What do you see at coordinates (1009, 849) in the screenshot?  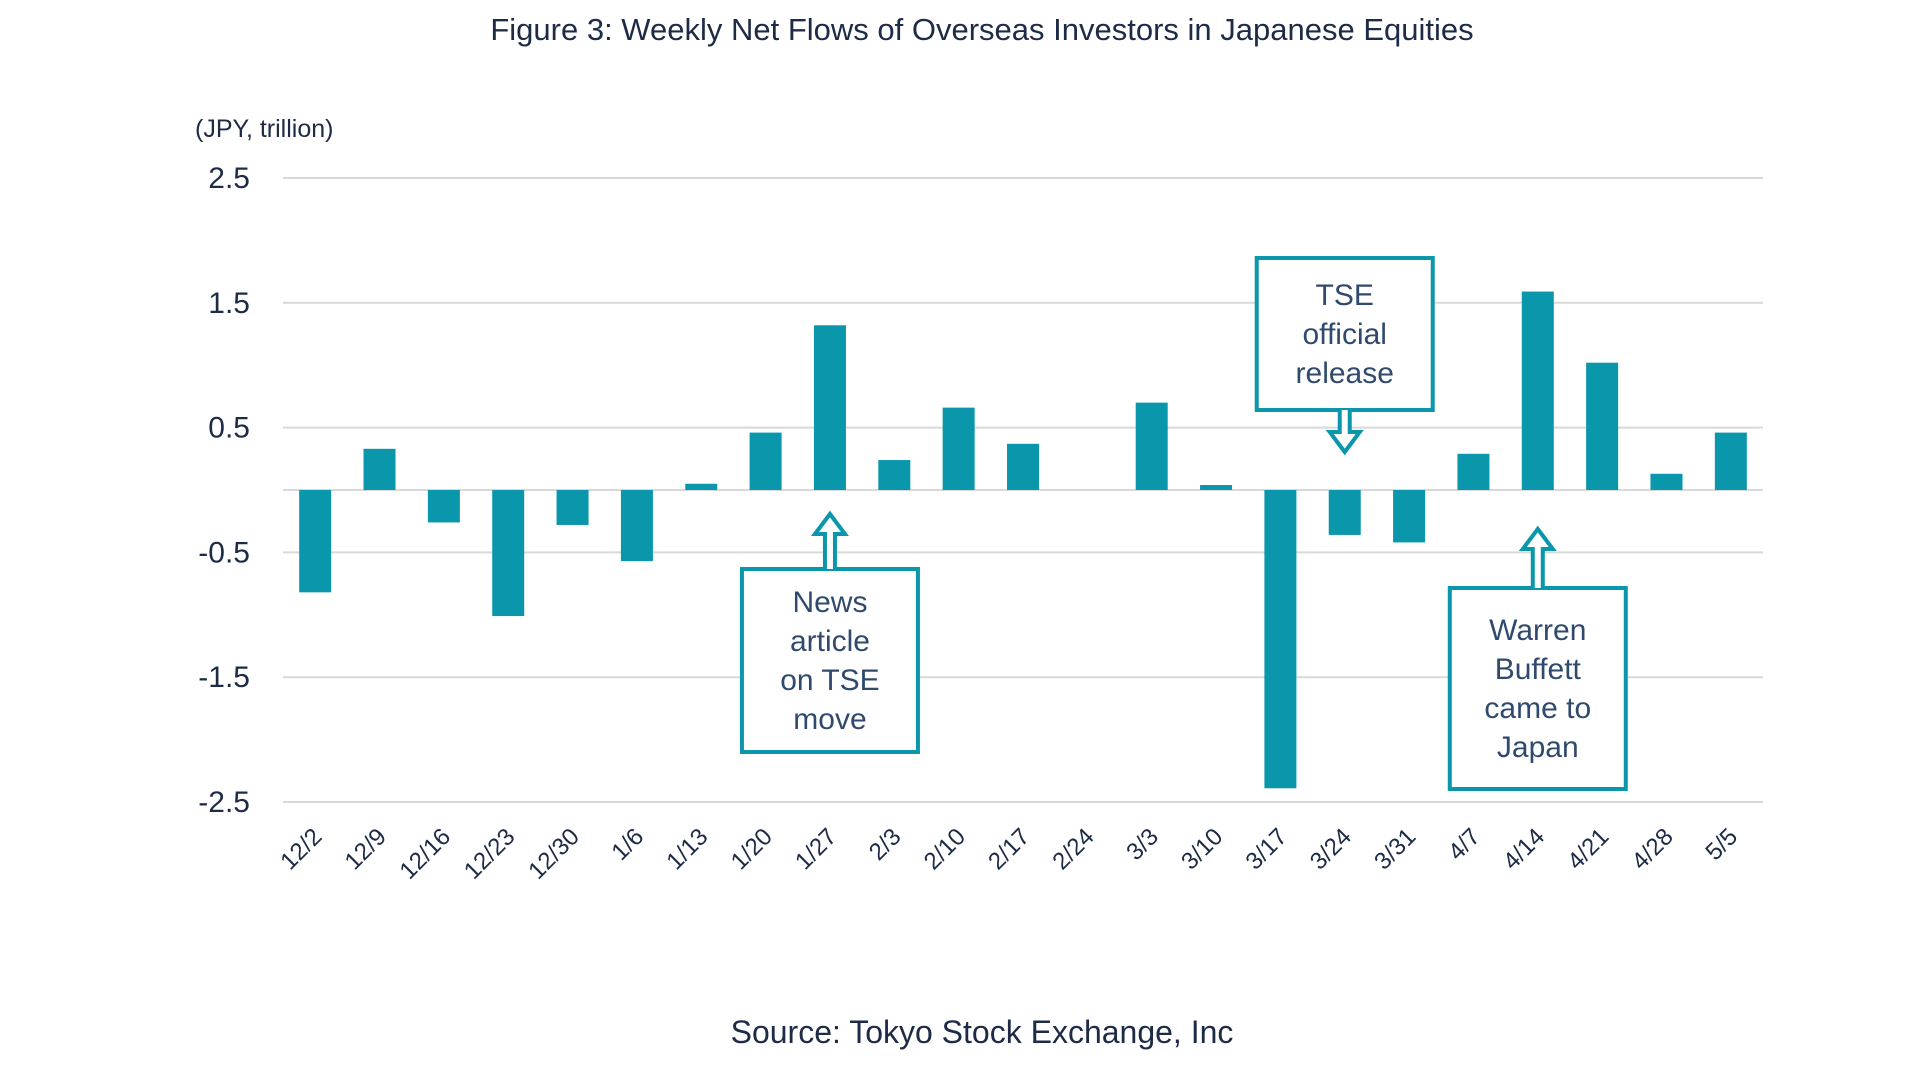 I see `x-tick-label: 2/17` at bounding box center [1009, 849].